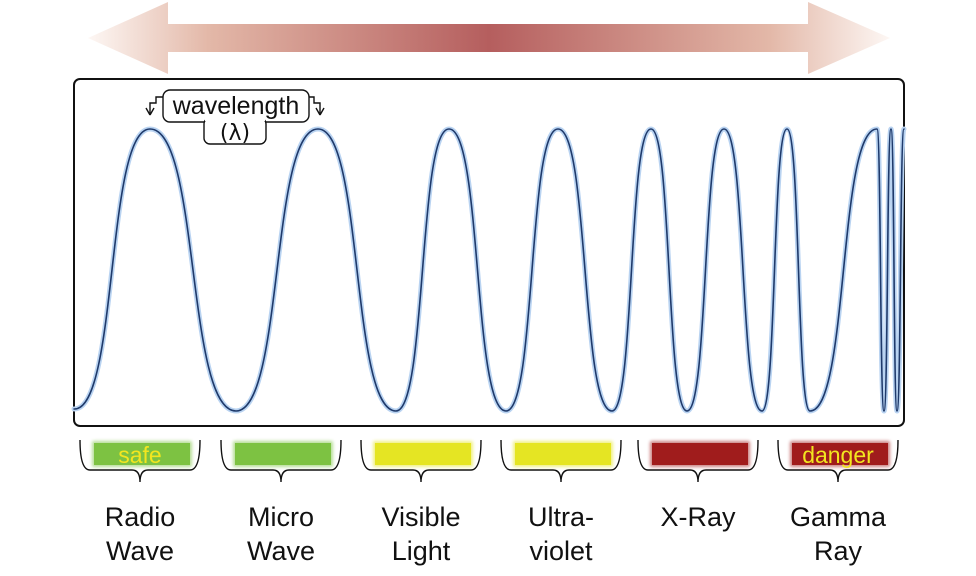  What do you see at coordinates (421, 517) in the screenshot?
I see `band-label-line1: Visible` at bounding box center [421, 517].